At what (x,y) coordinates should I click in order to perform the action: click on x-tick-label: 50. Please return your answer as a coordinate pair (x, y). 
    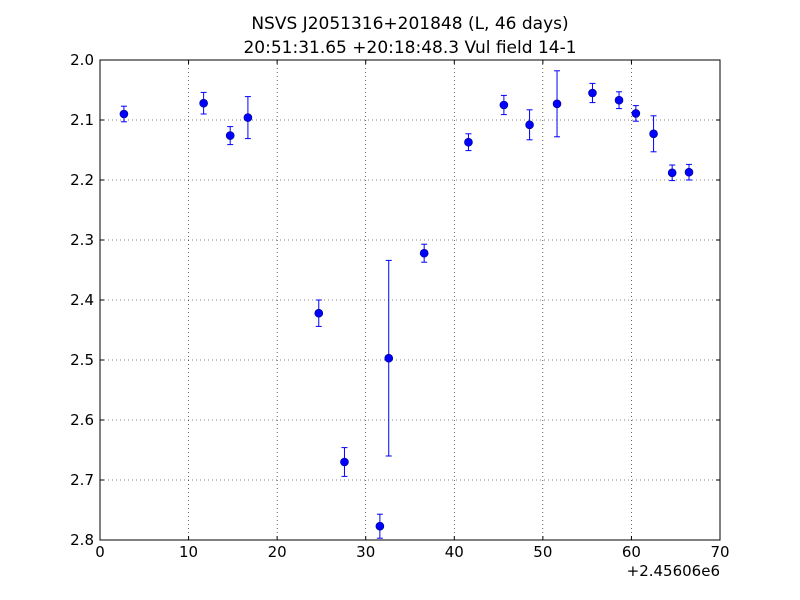
    Looking at the image, I should click on (542, 552).